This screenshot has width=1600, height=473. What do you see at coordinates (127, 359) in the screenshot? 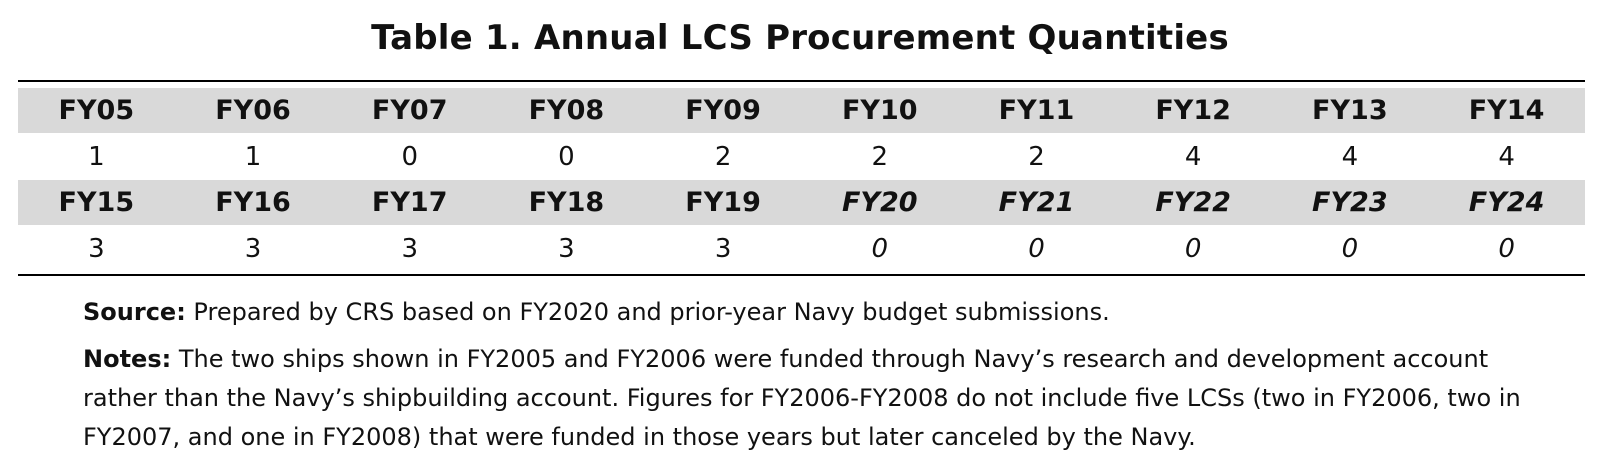
I see `notes-label: Notes:` at bounding box center [127, 359].